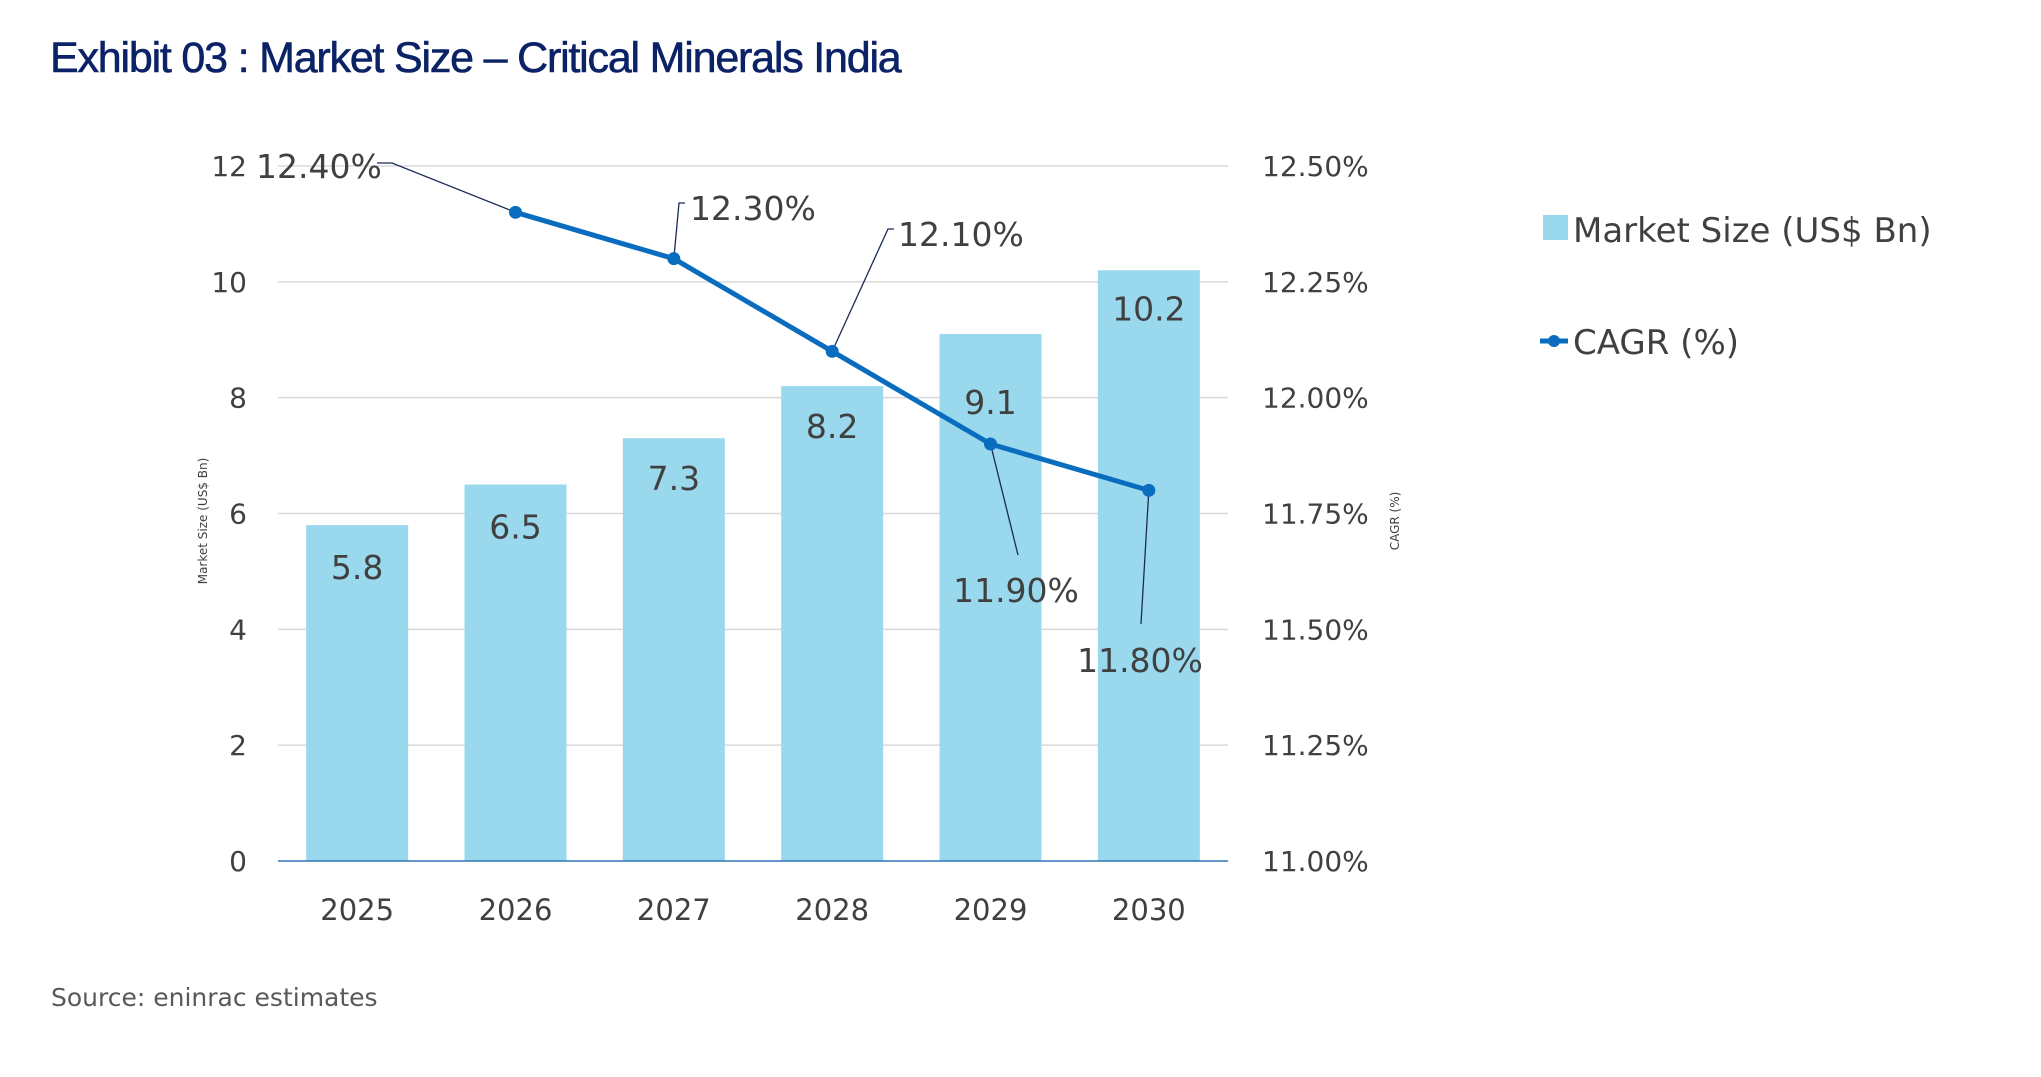 The width and height of the screenshot is (2041, 1077). I want to click on right-axis-tick-label: 11.75%, so click(1315, 514).